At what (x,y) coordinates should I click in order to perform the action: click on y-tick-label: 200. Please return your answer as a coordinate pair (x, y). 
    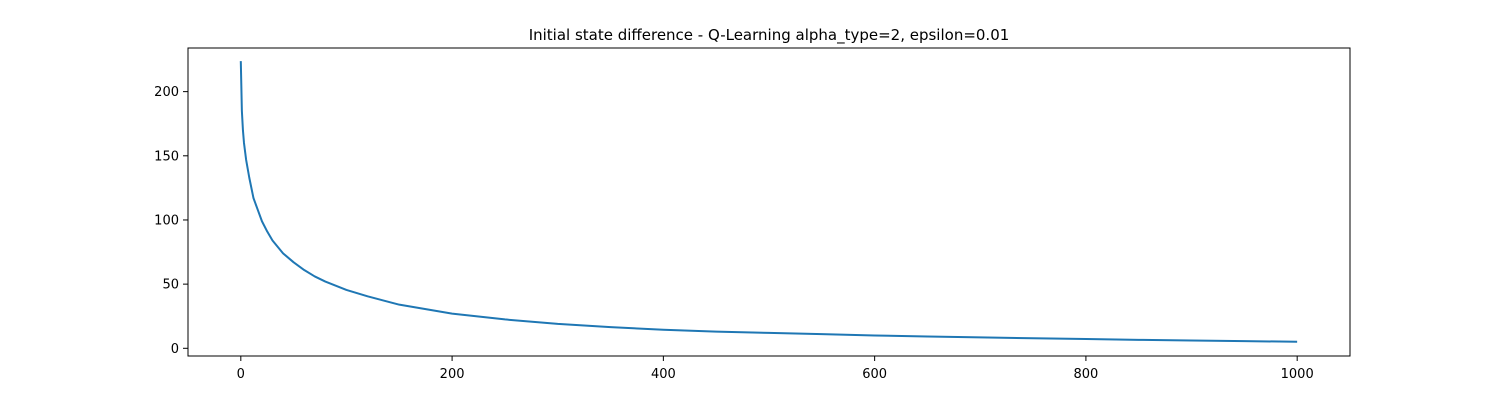
    Looking at the image, I should click on (166, 92).